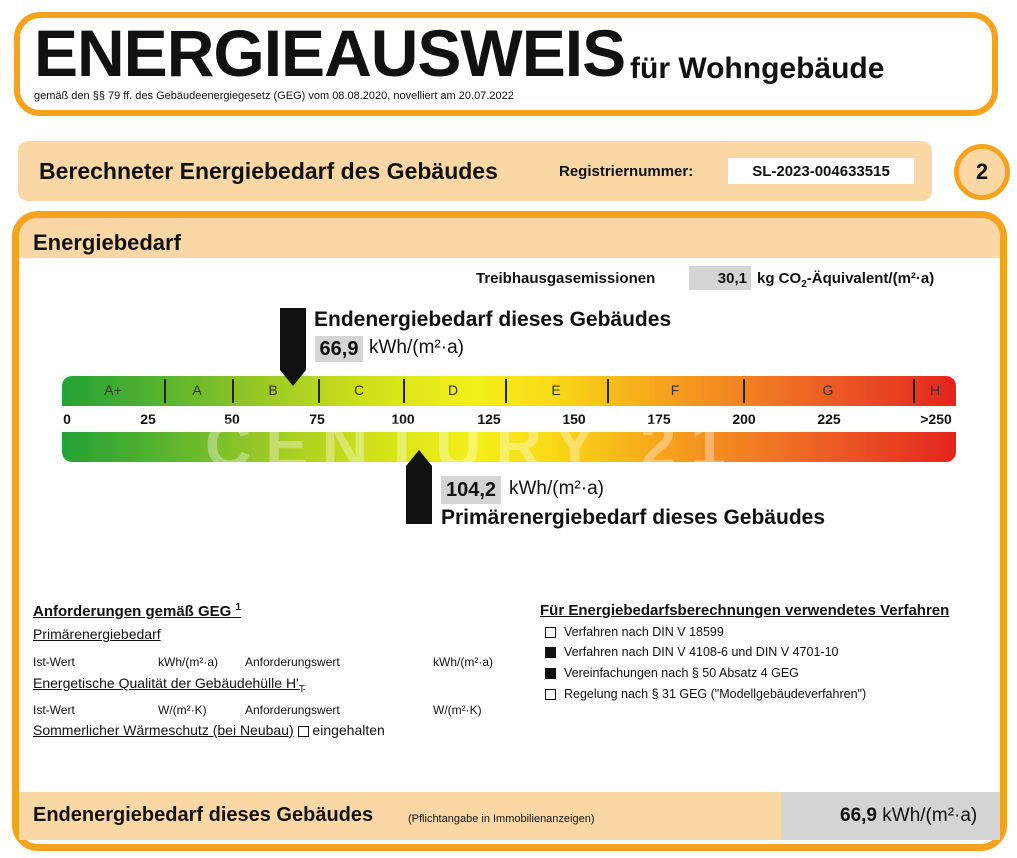  What do you see at coordinates (574, 419) in the screenshot?
I see `scale-tick: 150` at bounding box center [574, 419].